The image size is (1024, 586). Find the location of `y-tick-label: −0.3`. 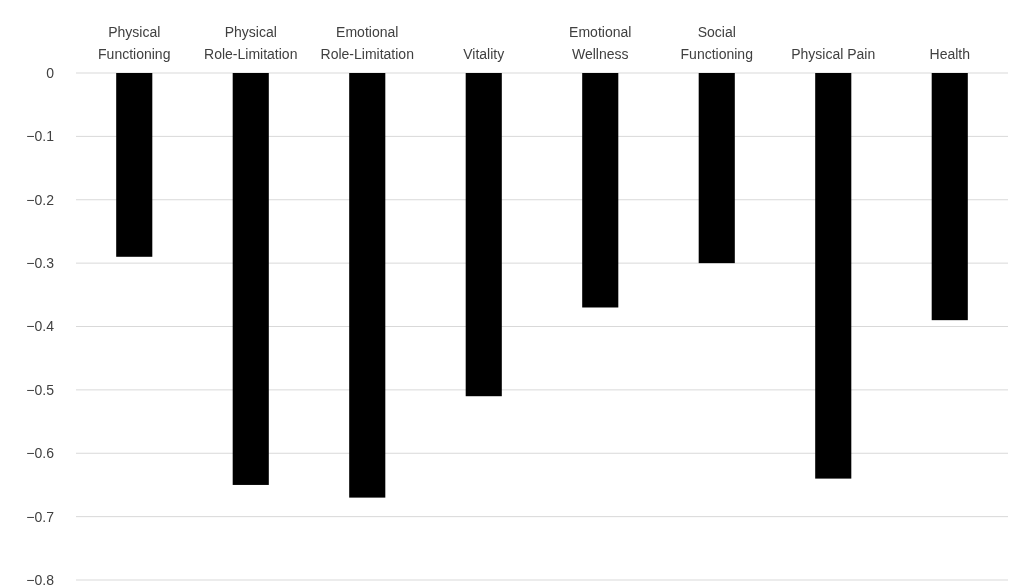

y-tick-label: −0.3 is located at coordinates (40, 263).